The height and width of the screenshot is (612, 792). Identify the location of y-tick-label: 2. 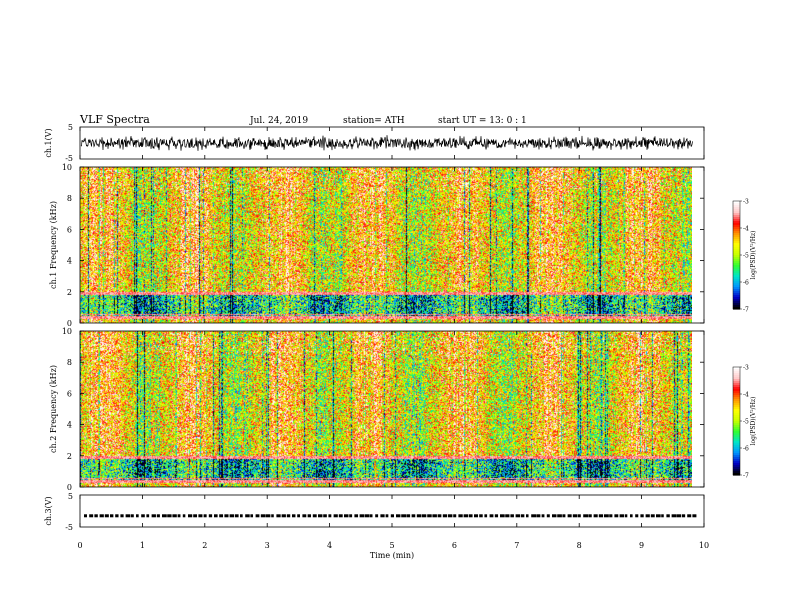
(69, 456).